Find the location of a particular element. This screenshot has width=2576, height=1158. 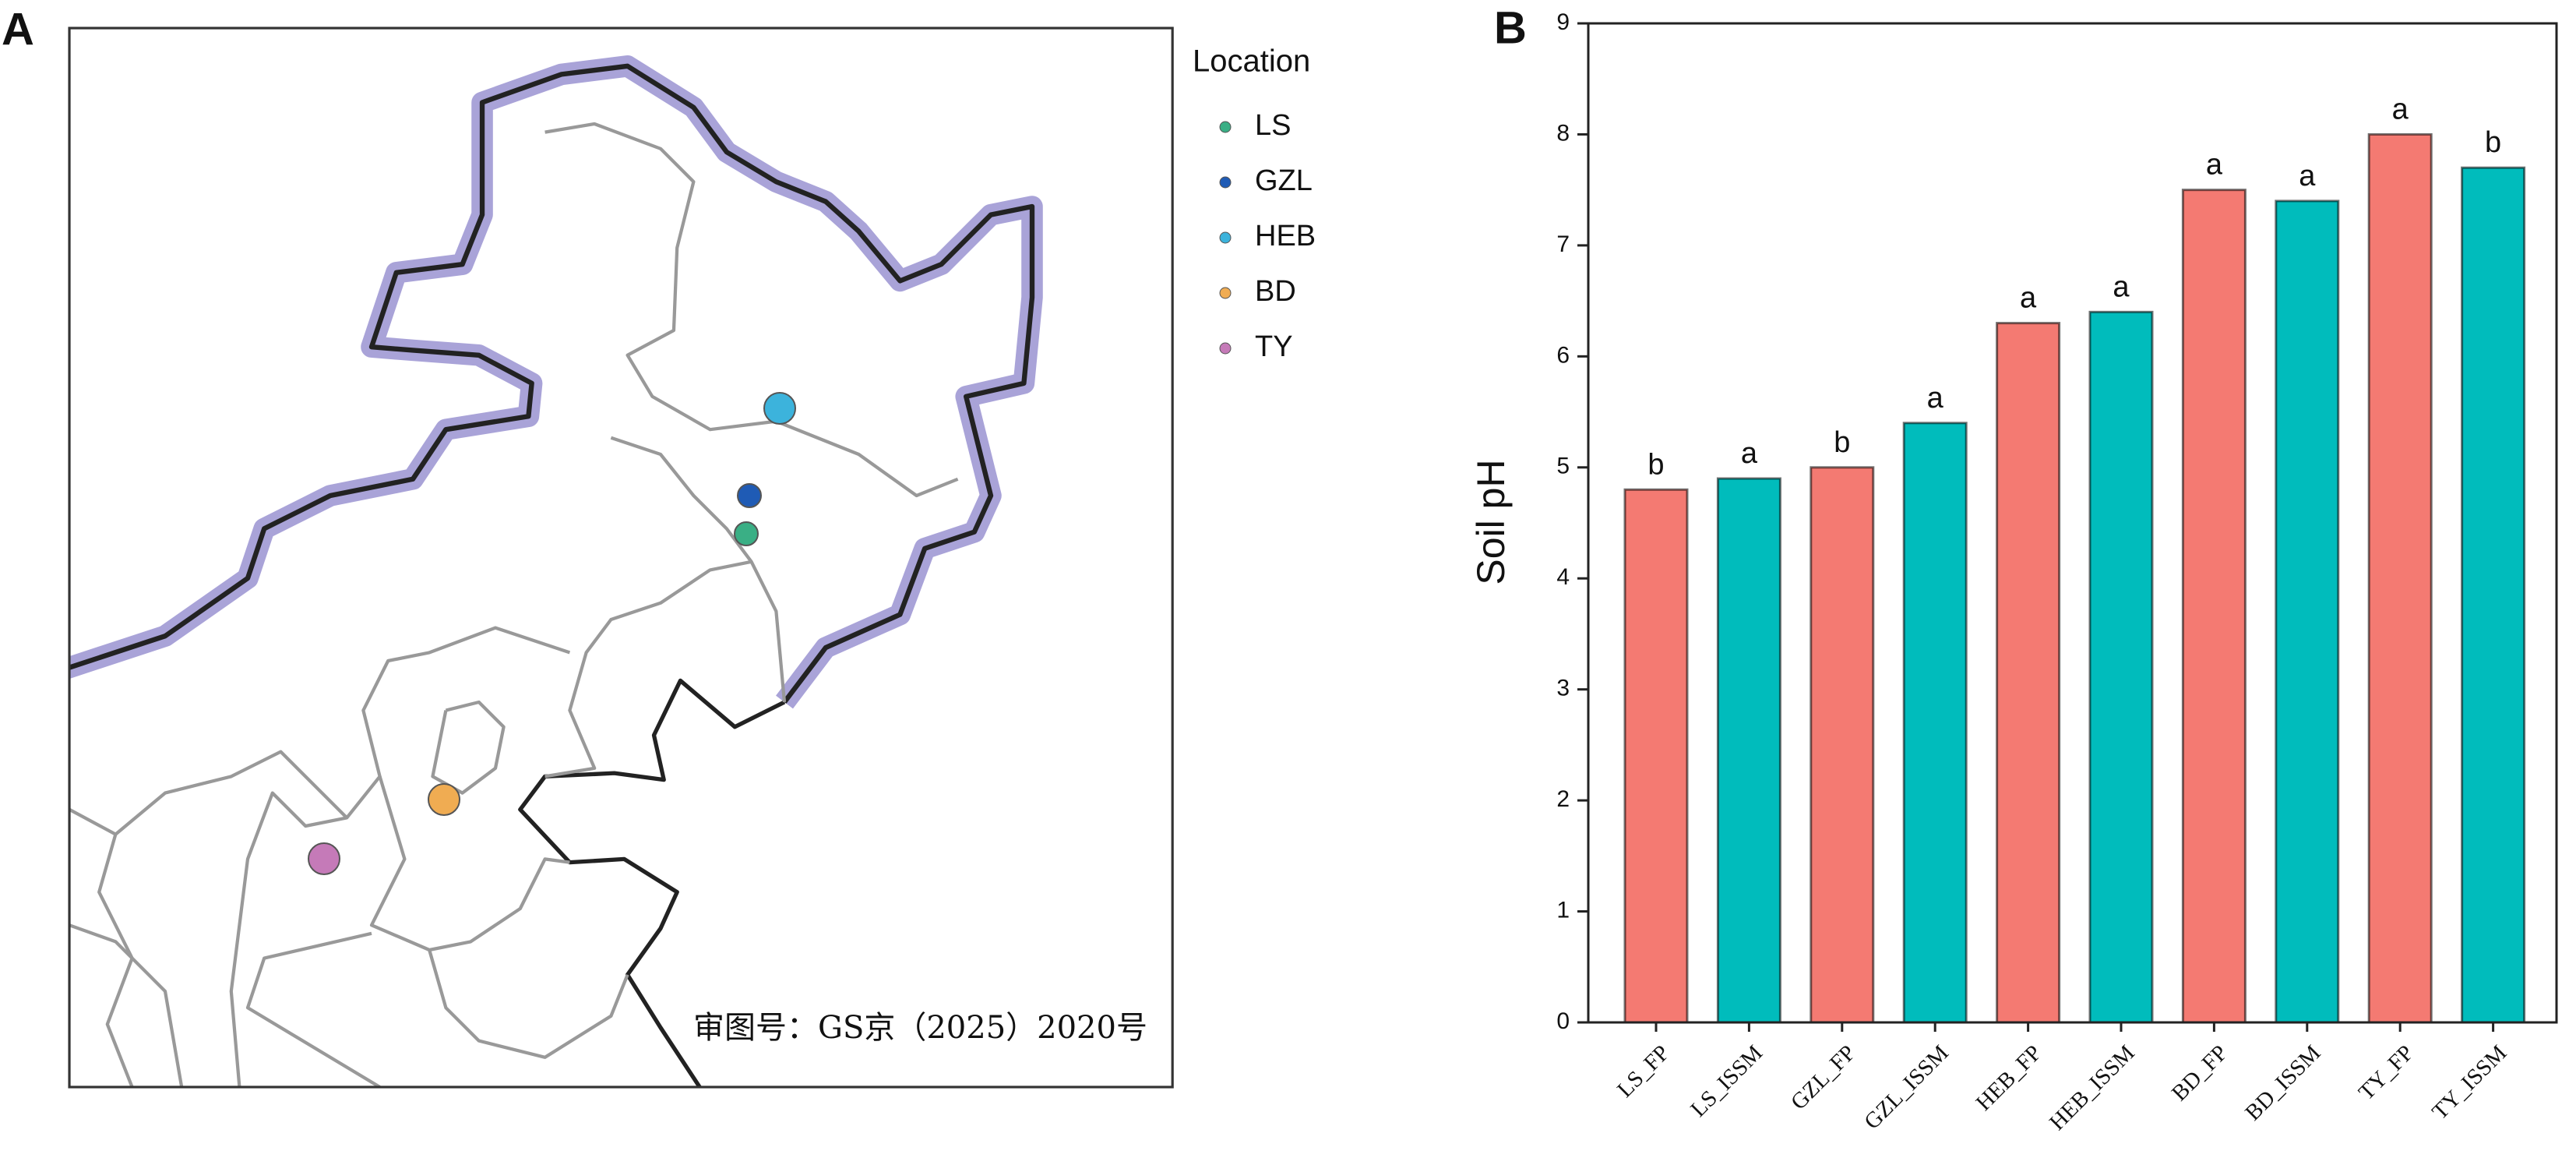

map-note: 审图号：GS京（2025）2020号 is located at coordinates (920, 1028).